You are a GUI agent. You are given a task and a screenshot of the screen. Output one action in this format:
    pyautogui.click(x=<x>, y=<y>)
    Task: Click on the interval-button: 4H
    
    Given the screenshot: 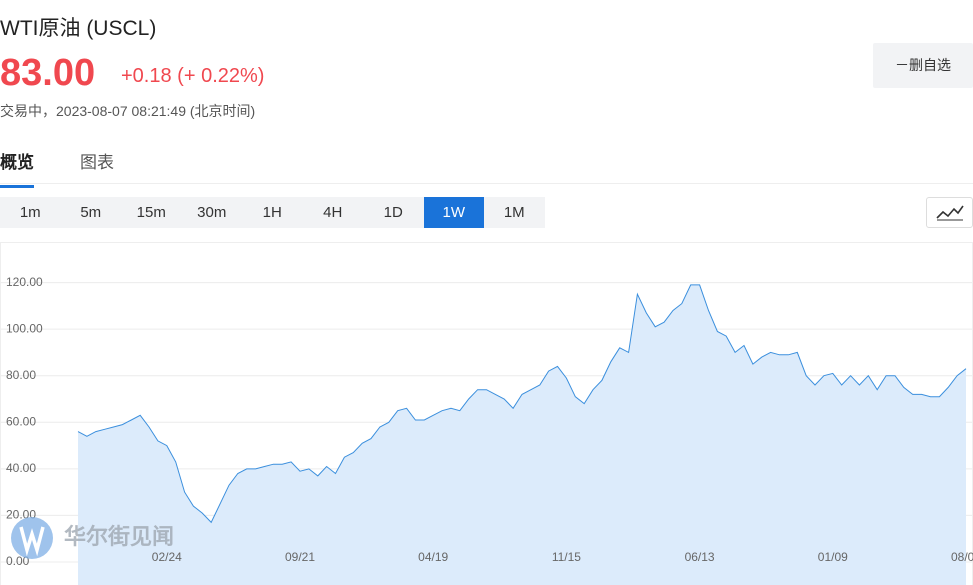 What is the action you would take?
    pyautogui.click(x=333, y=212)
    